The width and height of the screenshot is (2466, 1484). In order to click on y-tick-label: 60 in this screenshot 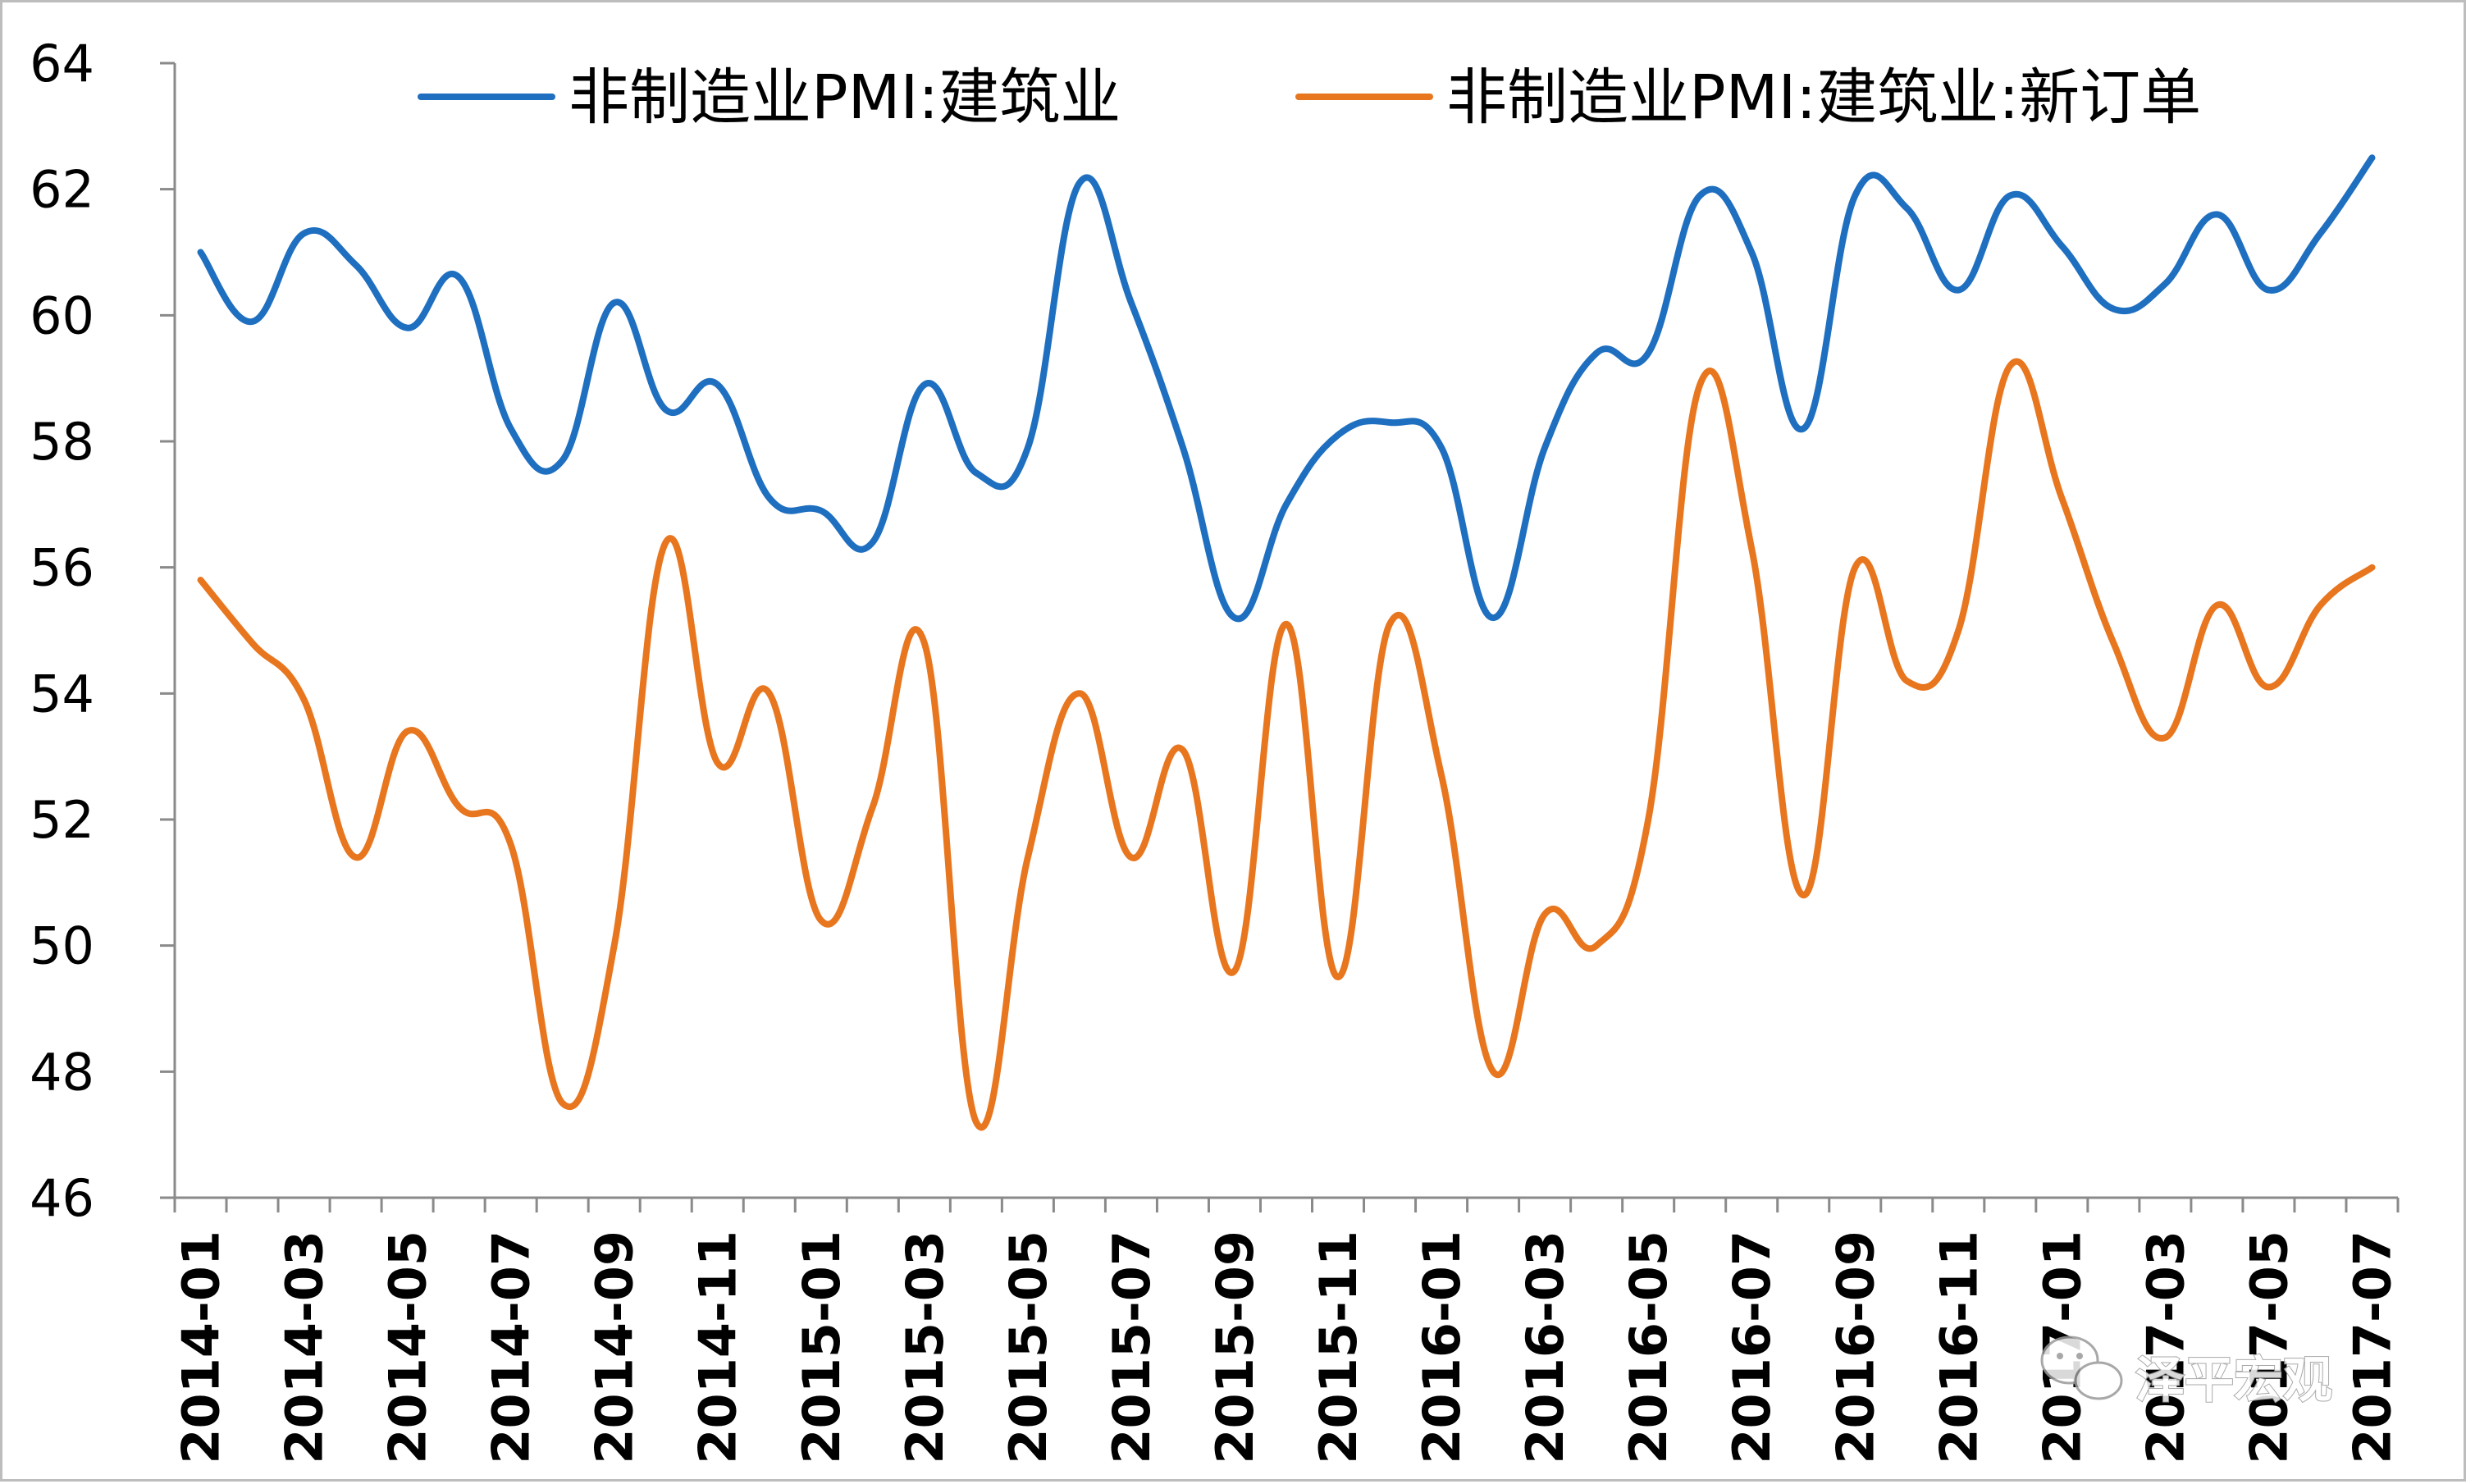, I will do `click(62, 315)`.